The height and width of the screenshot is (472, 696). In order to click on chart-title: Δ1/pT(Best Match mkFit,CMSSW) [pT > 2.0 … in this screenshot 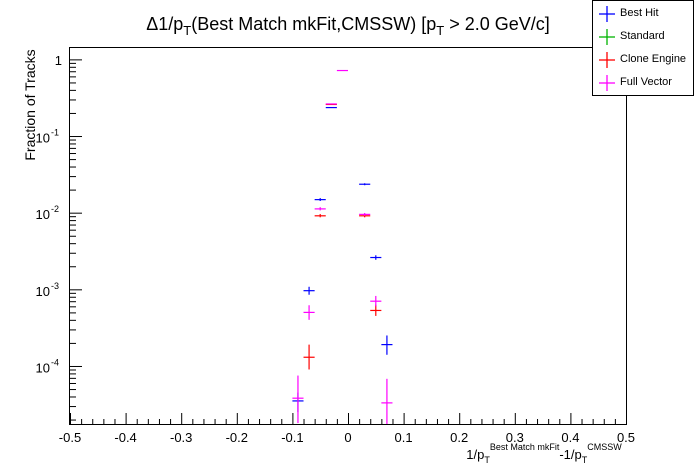, I will do `click(348, 26)`.